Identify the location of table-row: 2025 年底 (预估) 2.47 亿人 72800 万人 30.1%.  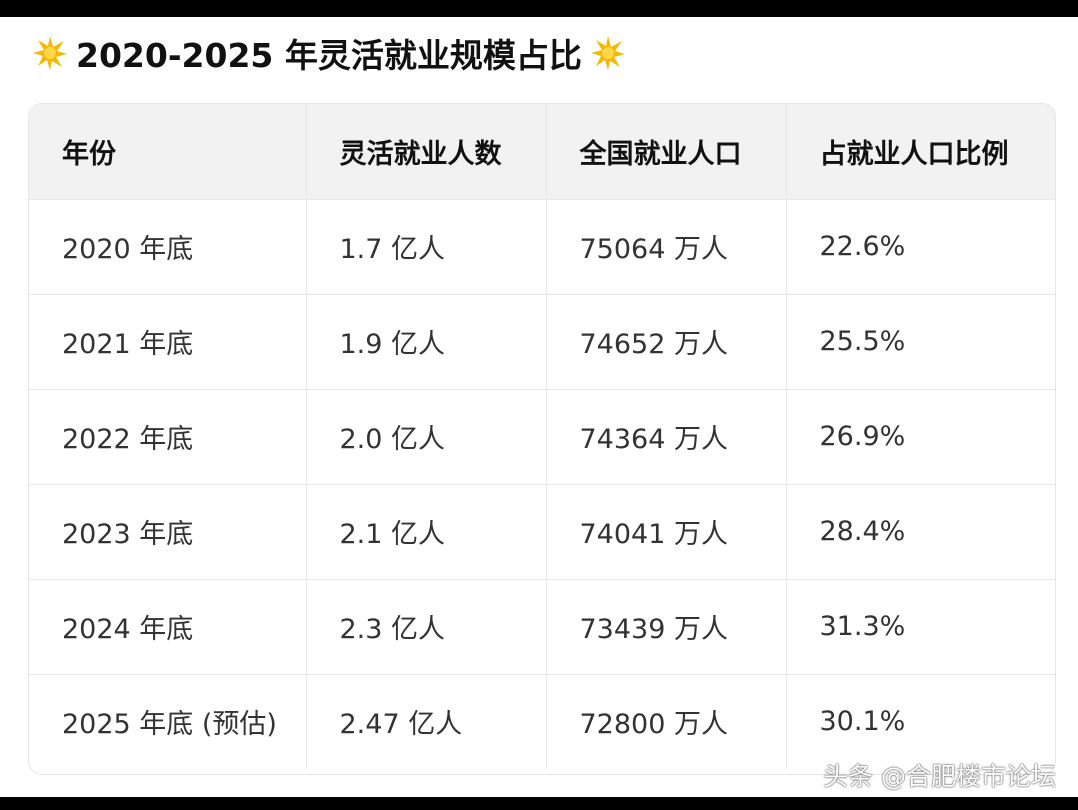
(542, 721).